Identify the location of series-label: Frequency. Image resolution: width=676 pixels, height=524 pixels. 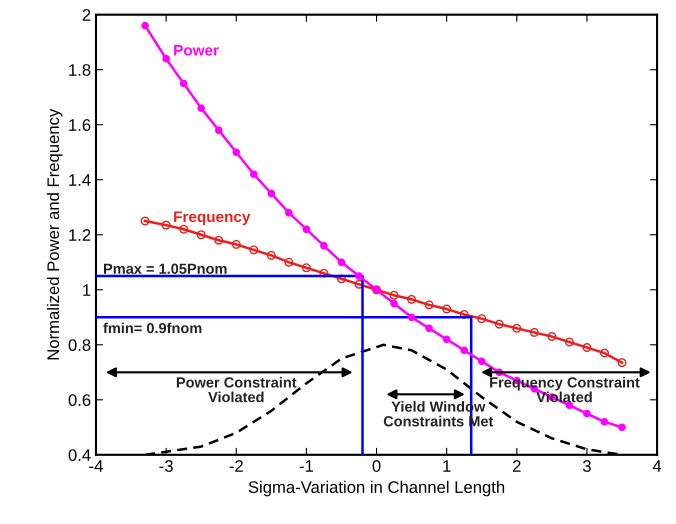
(212, 218).